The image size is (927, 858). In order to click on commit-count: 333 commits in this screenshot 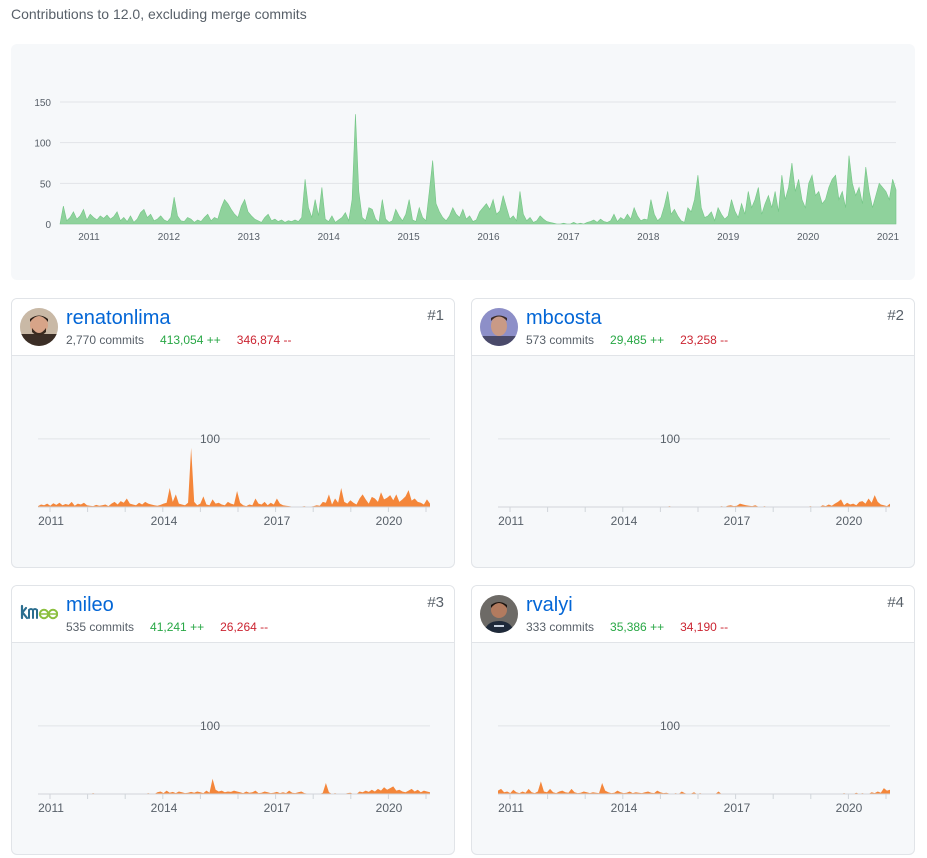, I will do `click(560, 627)`.